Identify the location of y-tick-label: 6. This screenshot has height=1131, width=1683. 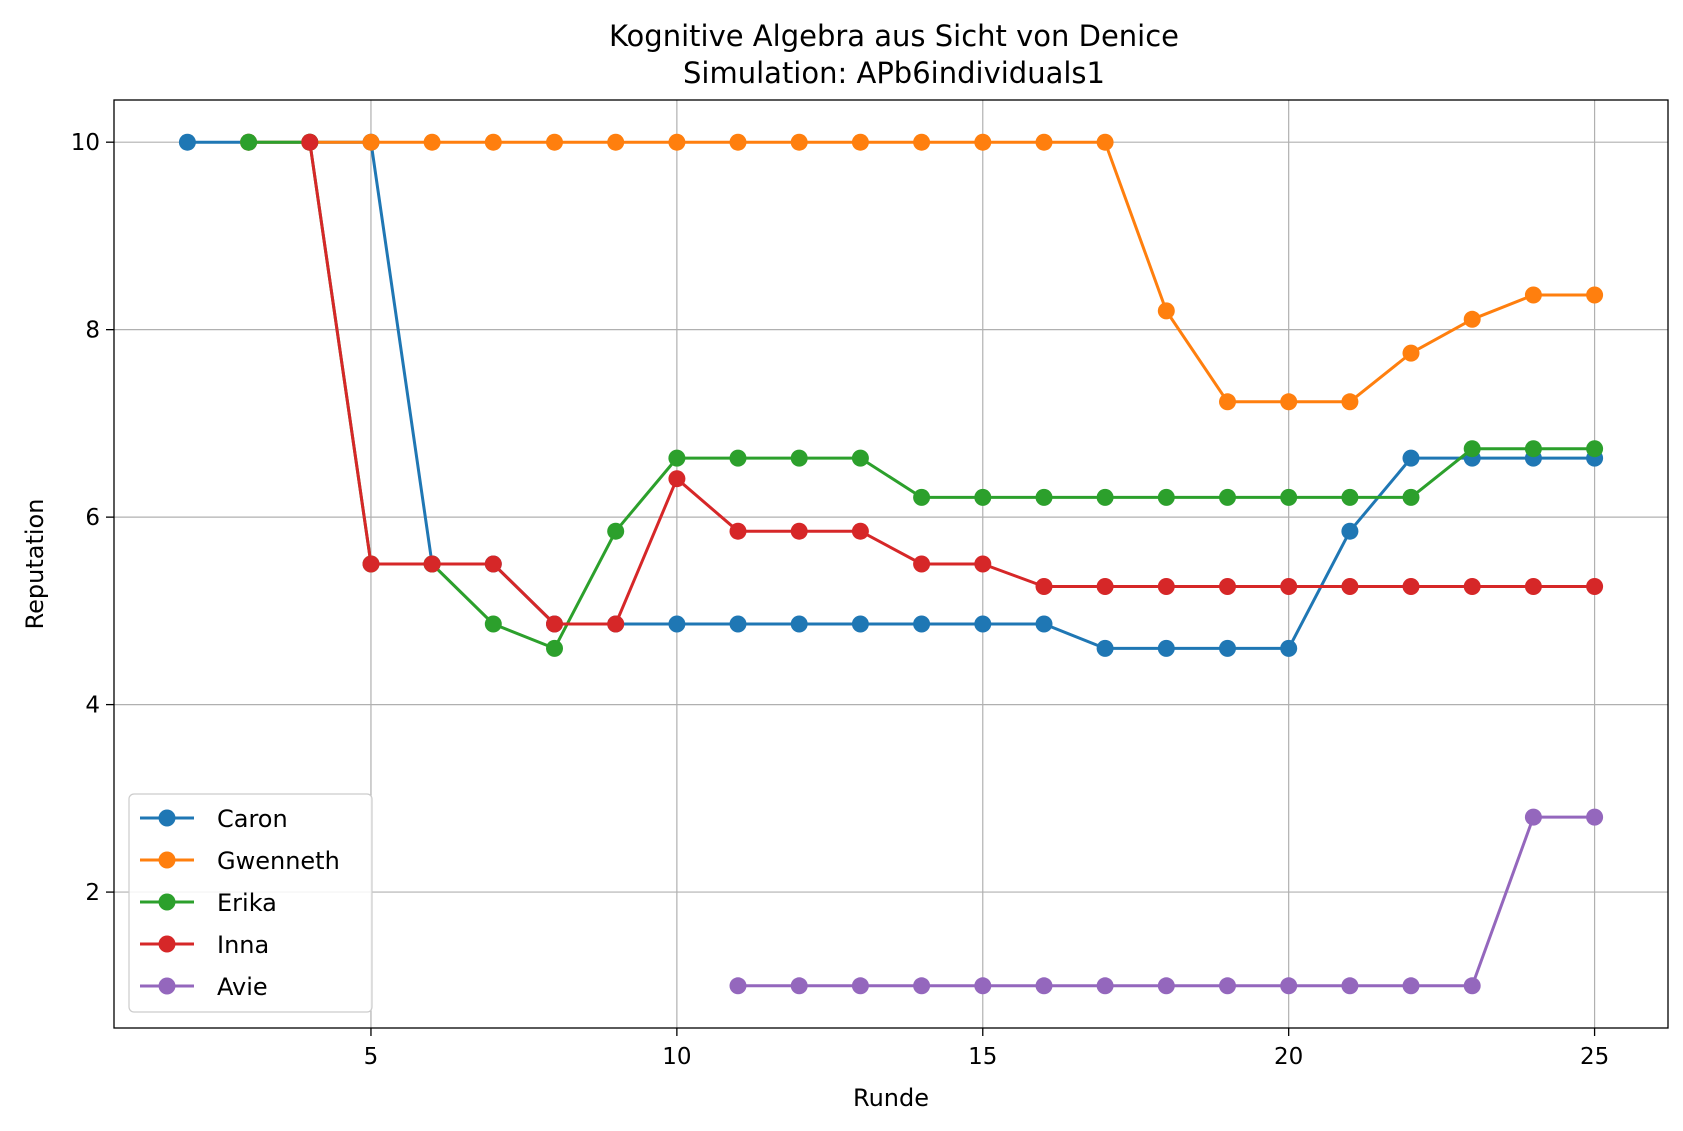
(92, 518).